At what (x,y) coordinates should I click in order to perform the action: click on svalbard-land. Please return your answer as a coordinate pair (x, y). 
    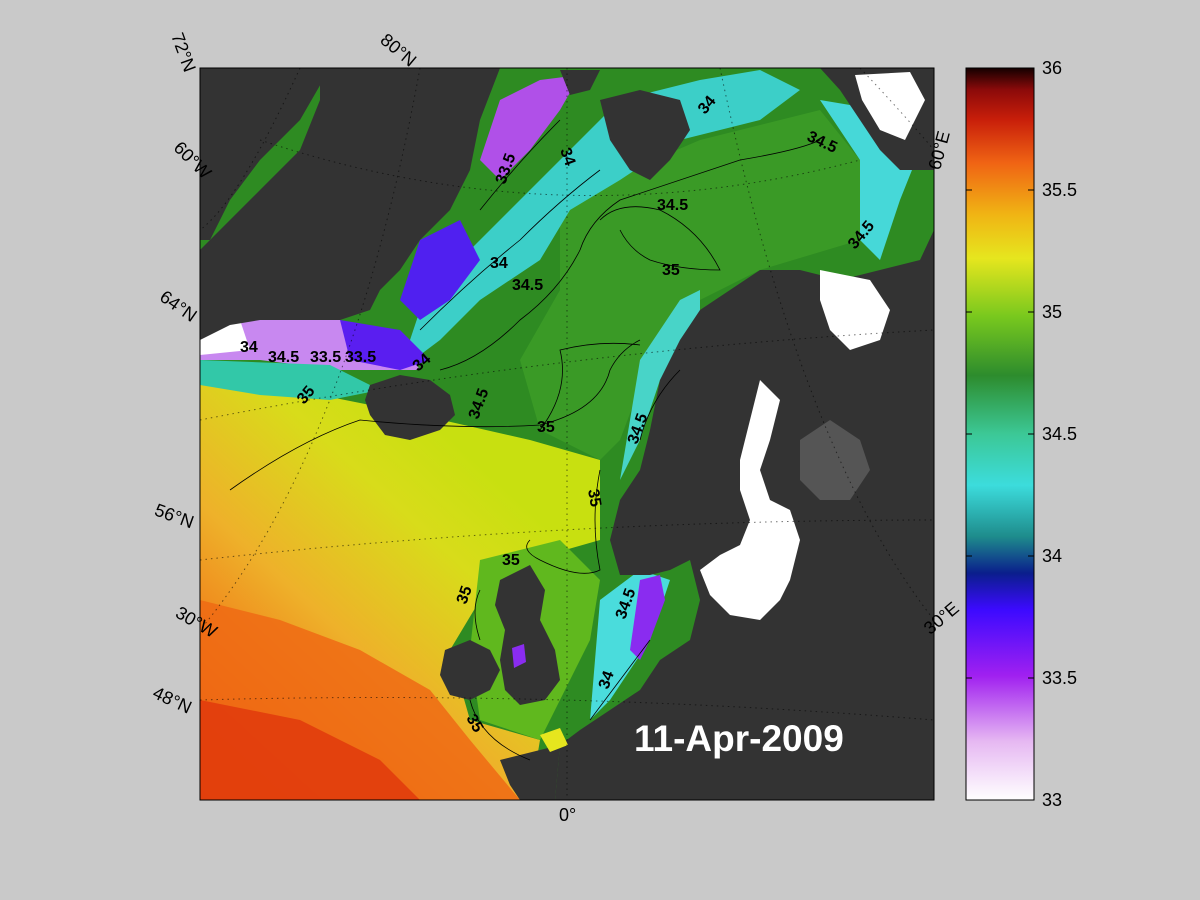
    Looking at the image, I should click on (645, 135).